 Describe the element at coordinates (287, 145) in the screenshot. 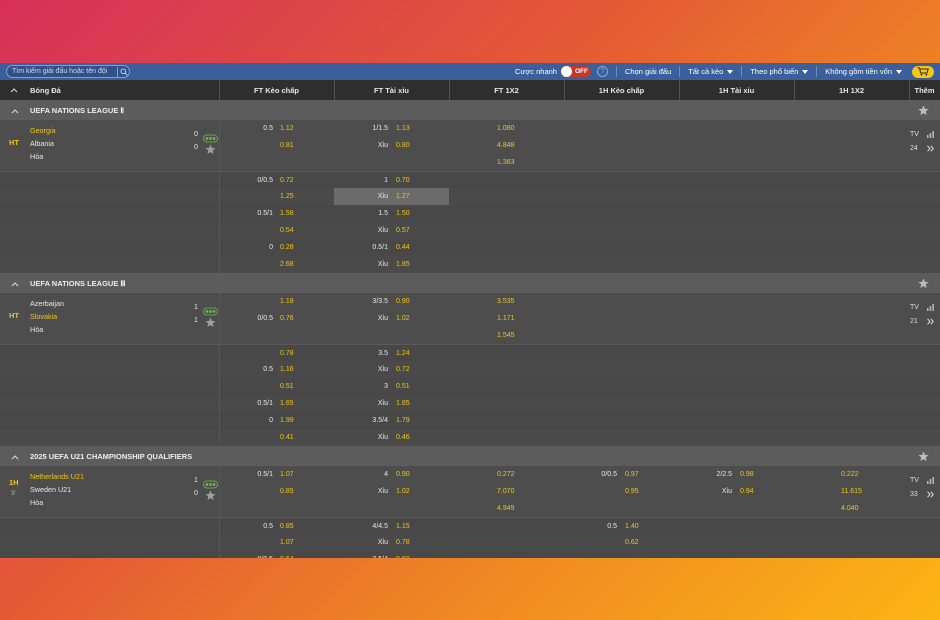

I see `handicap-odds: 0.81` at that location.